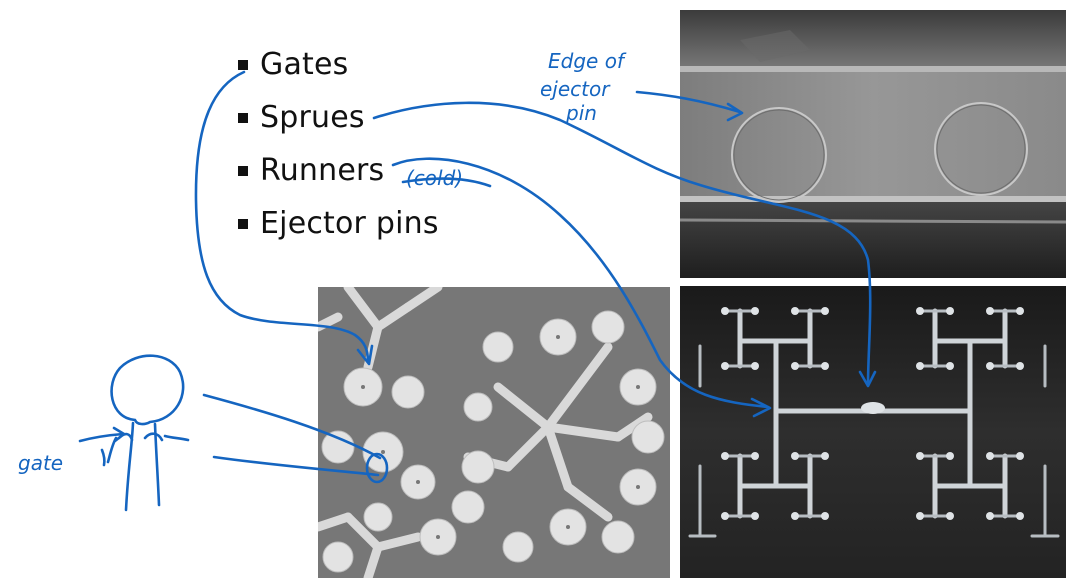  Describe the element at coordinates (338, 117) in the screenshot. I see `bullet-sprues: Sprues` at that location.